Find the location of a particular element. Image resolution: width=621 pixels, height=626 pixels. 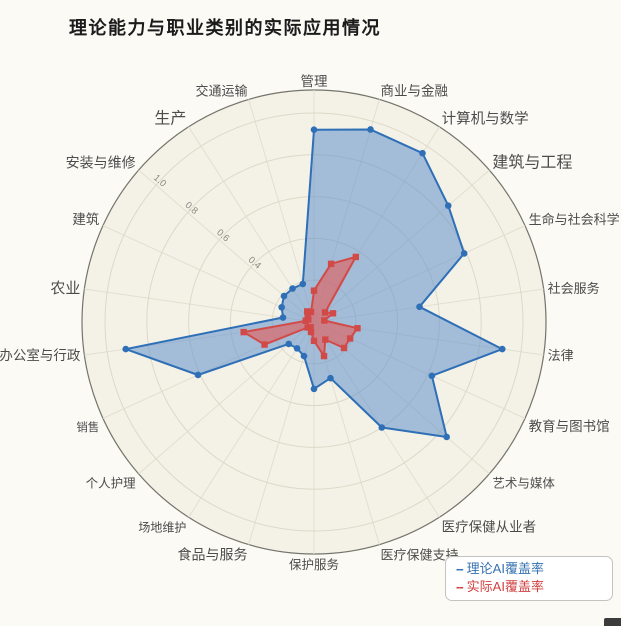

category-label: 计算机与数学 is located at coordinates (485, 118).